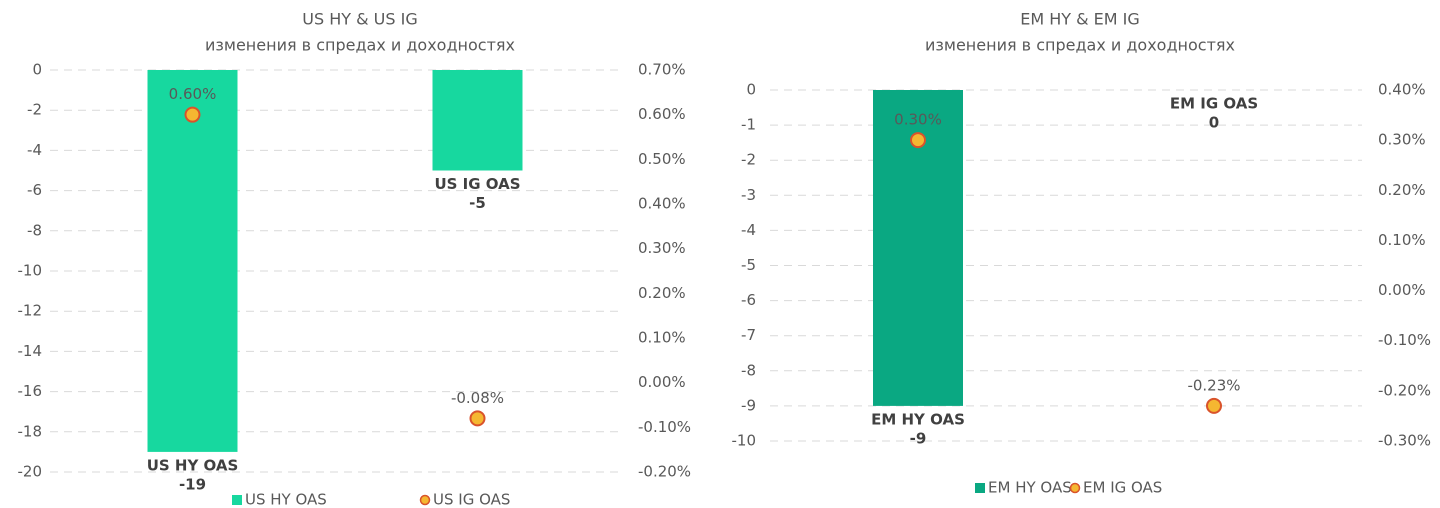 This screenshot has width=1440, height=508. I want to click on y-tick-label: -5, so click(748, 265).